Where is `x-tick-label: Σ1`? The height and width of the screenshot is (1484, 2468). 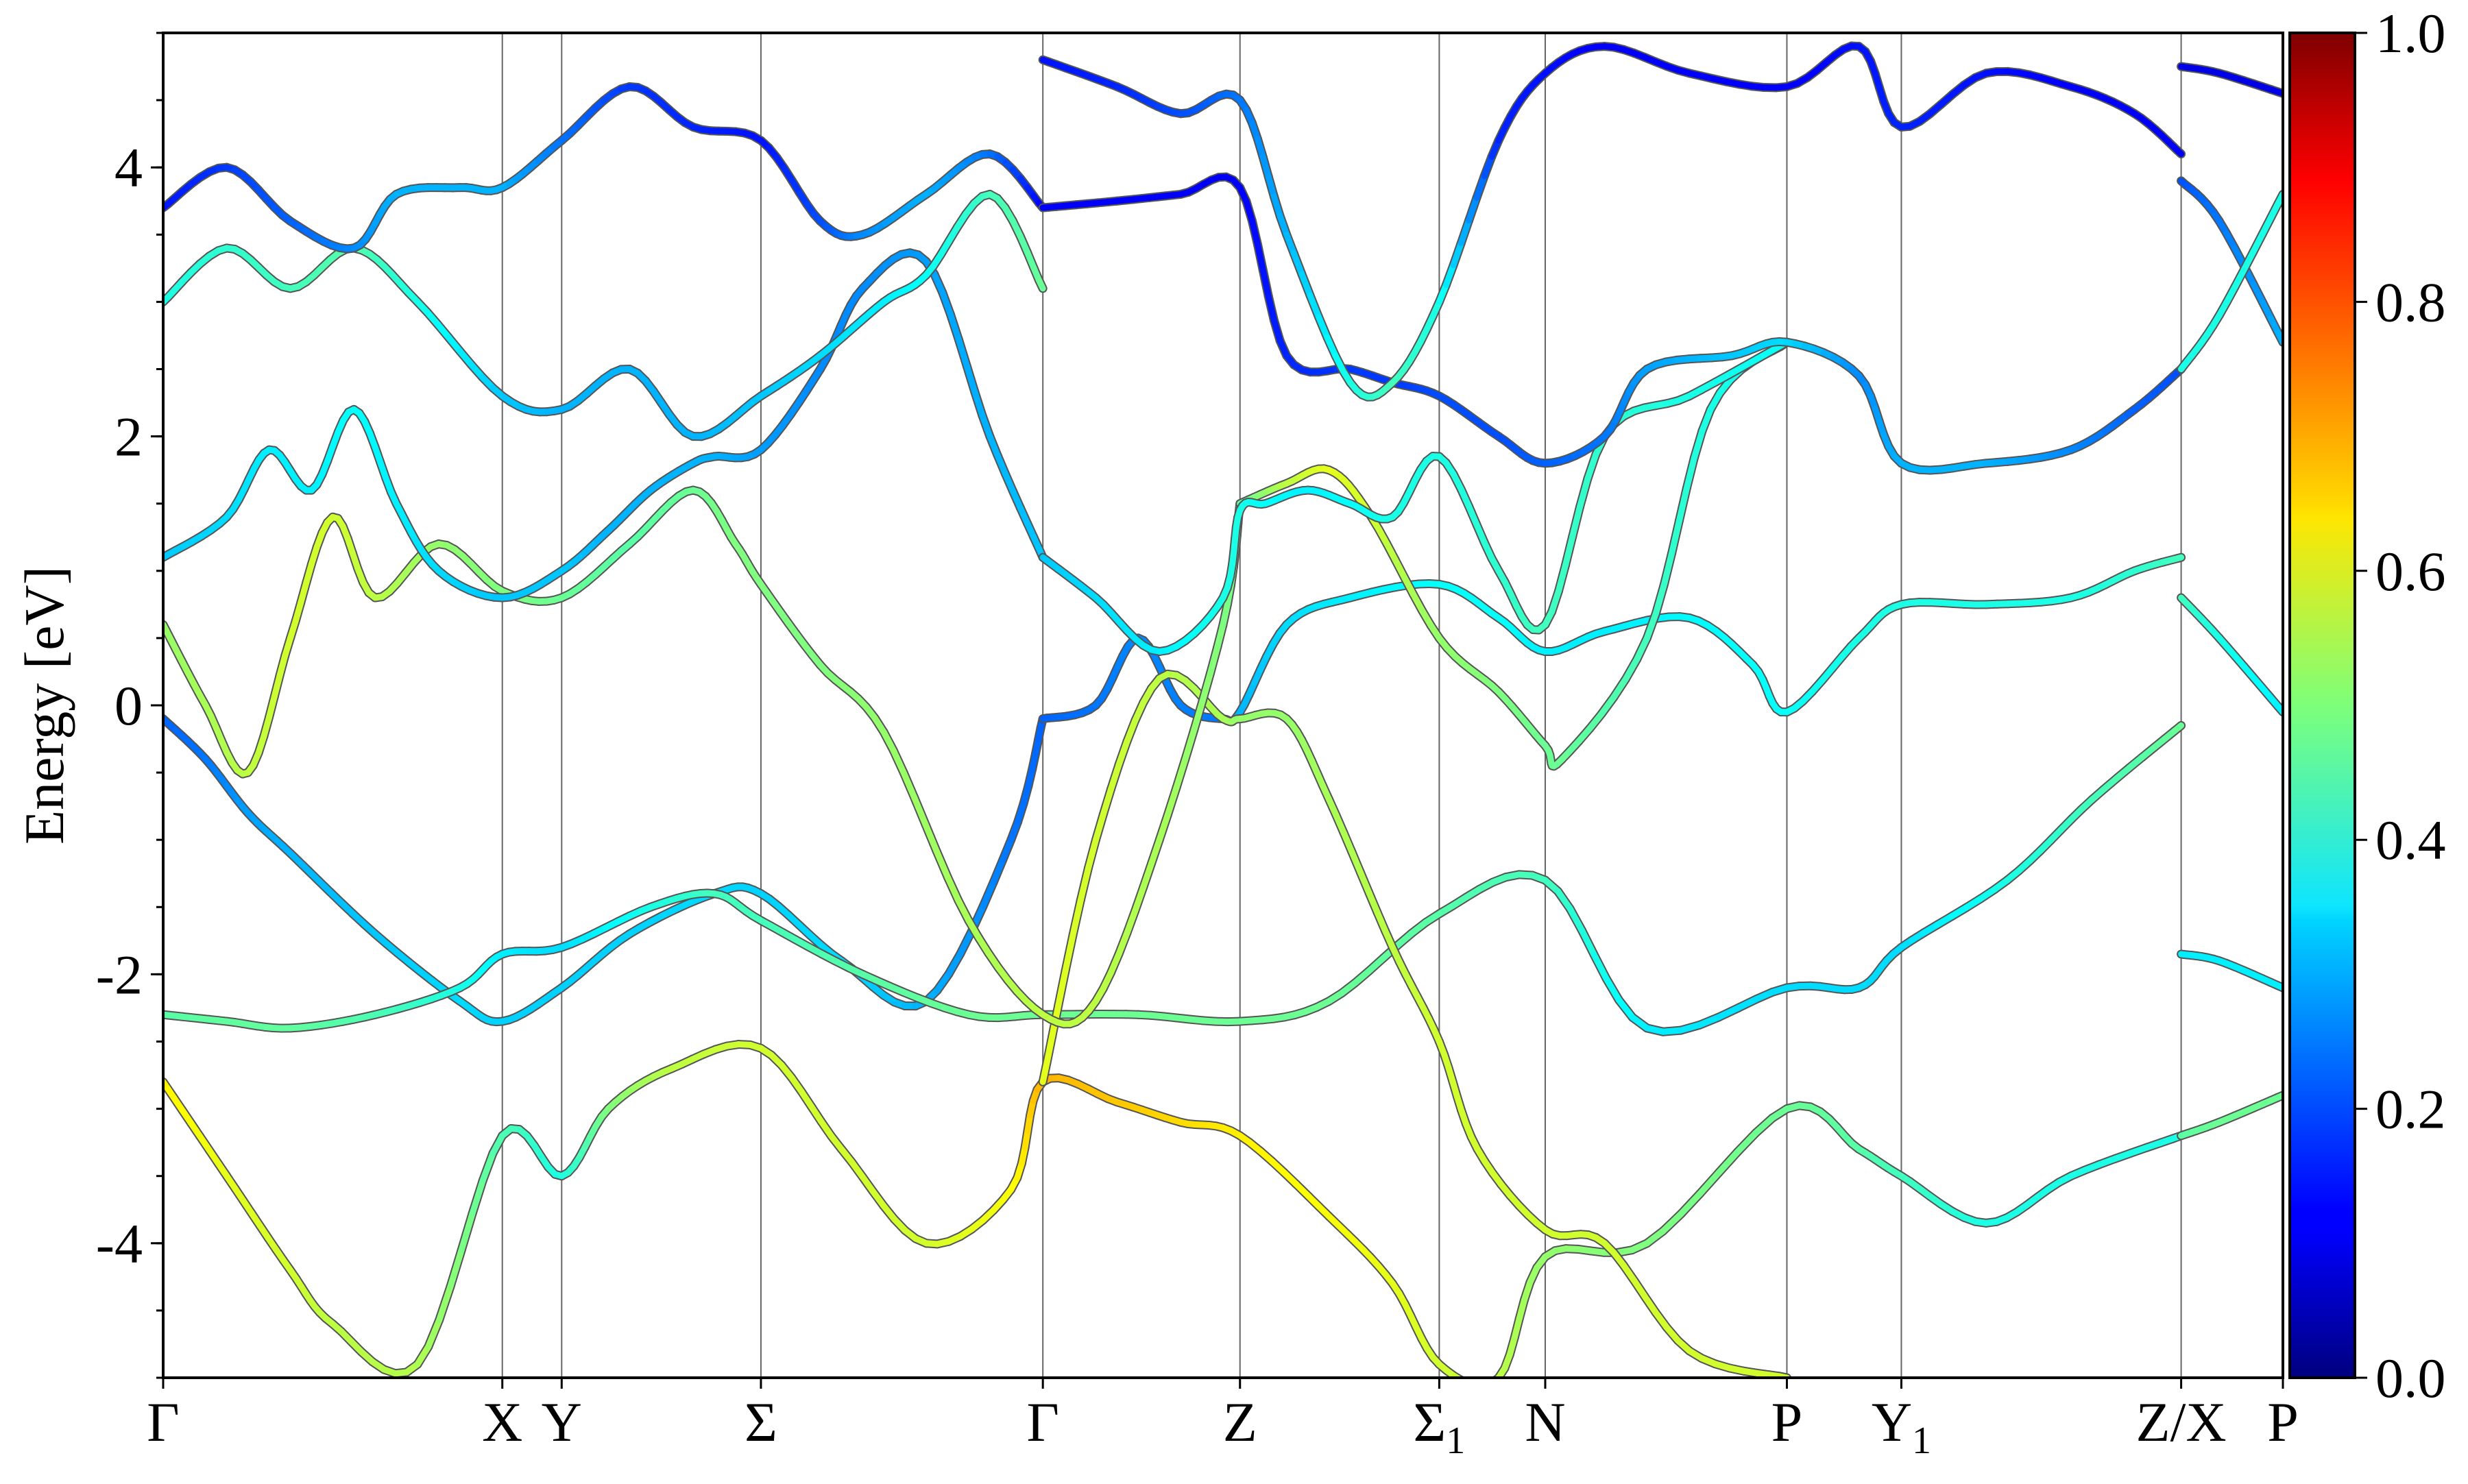
x-tick-label: Σ1 is located at coordinates (1440, 1426).